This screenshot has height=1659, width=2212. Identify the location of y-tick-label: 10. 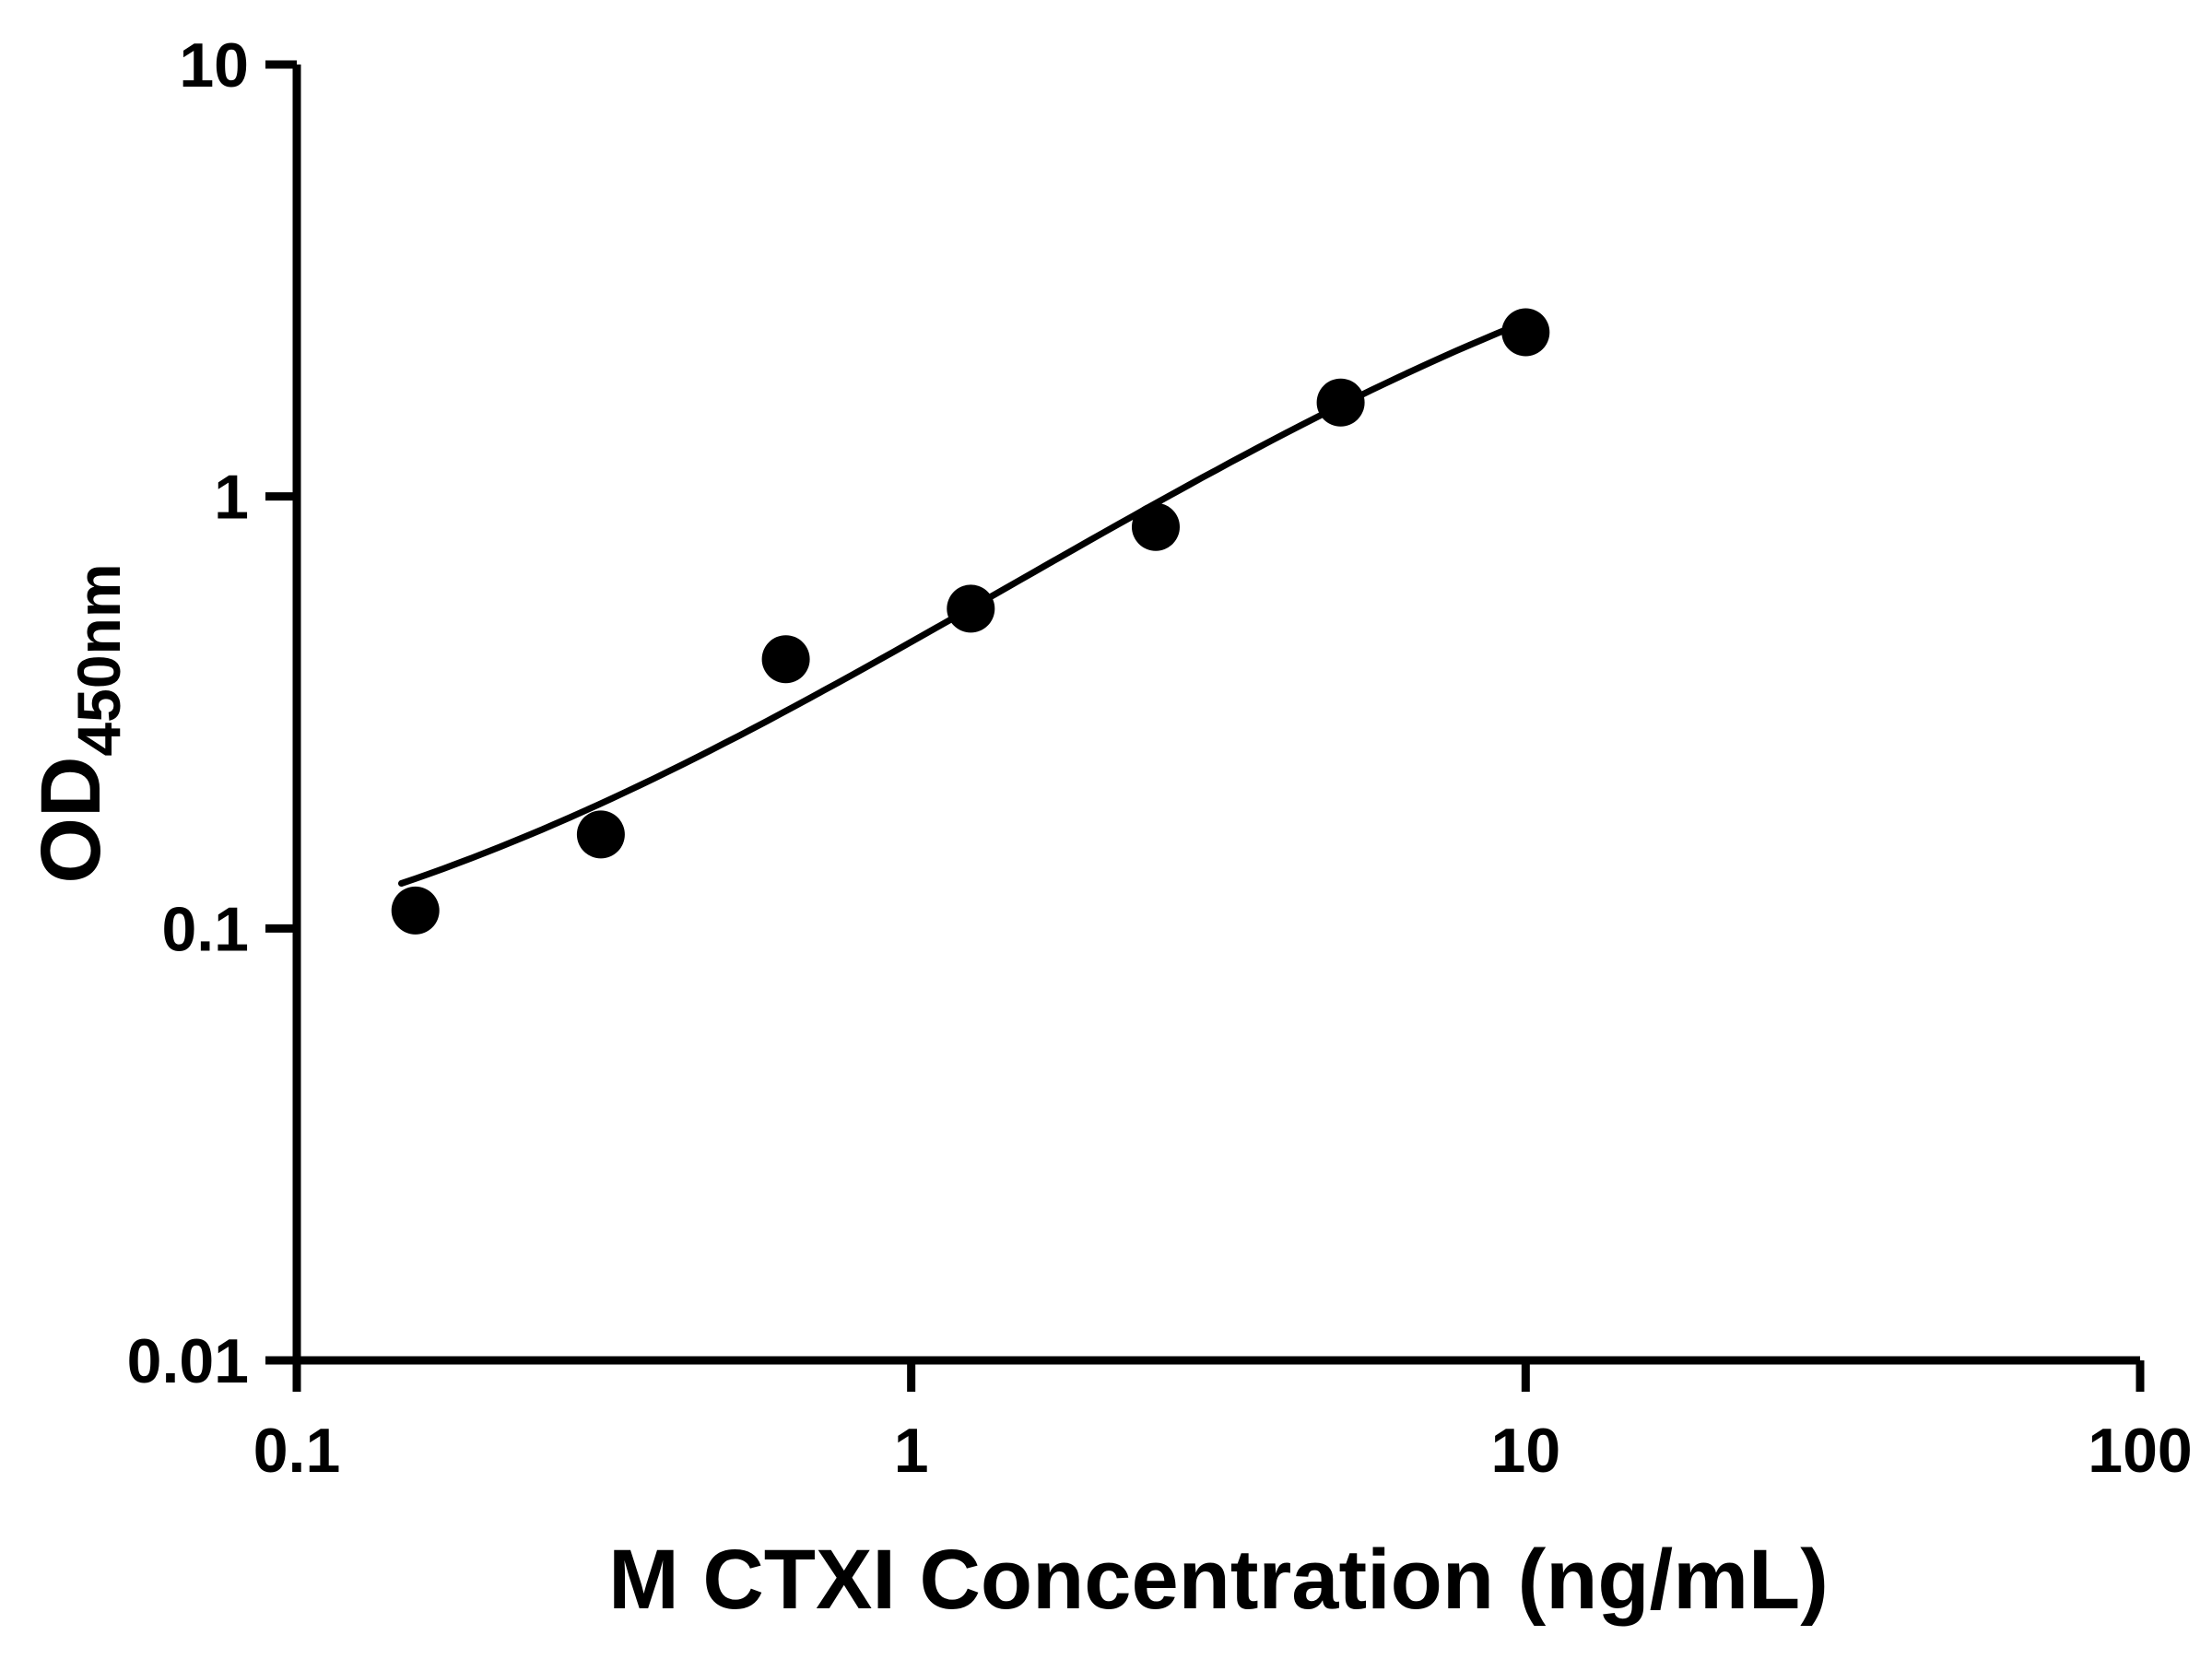
(214, 65).